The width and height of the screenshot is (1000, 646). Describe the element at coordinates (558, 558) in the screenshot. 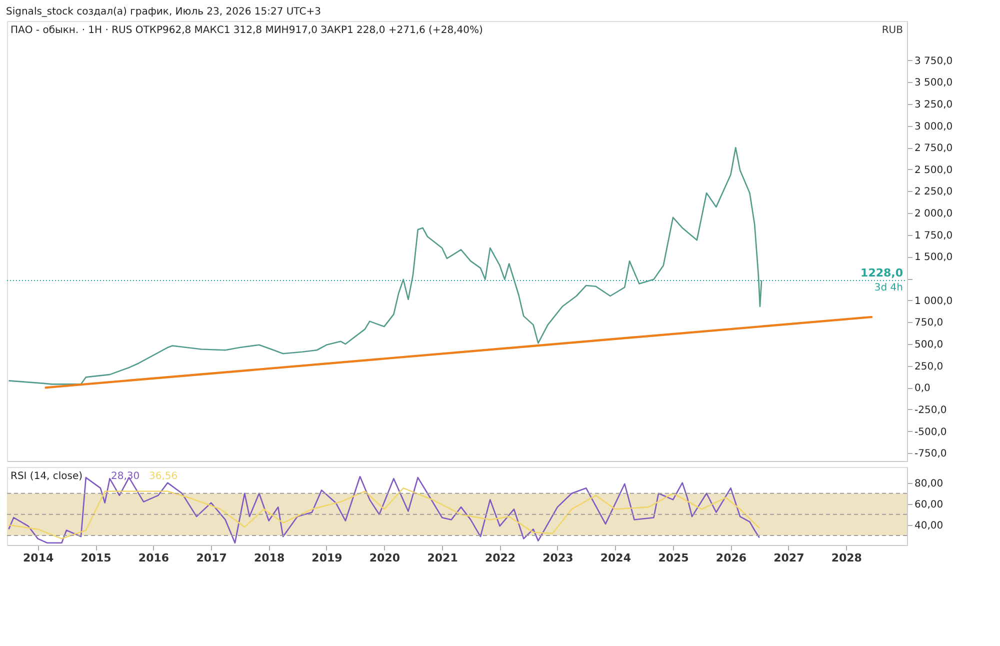

I see `x-tick-label: 2023` at that location.